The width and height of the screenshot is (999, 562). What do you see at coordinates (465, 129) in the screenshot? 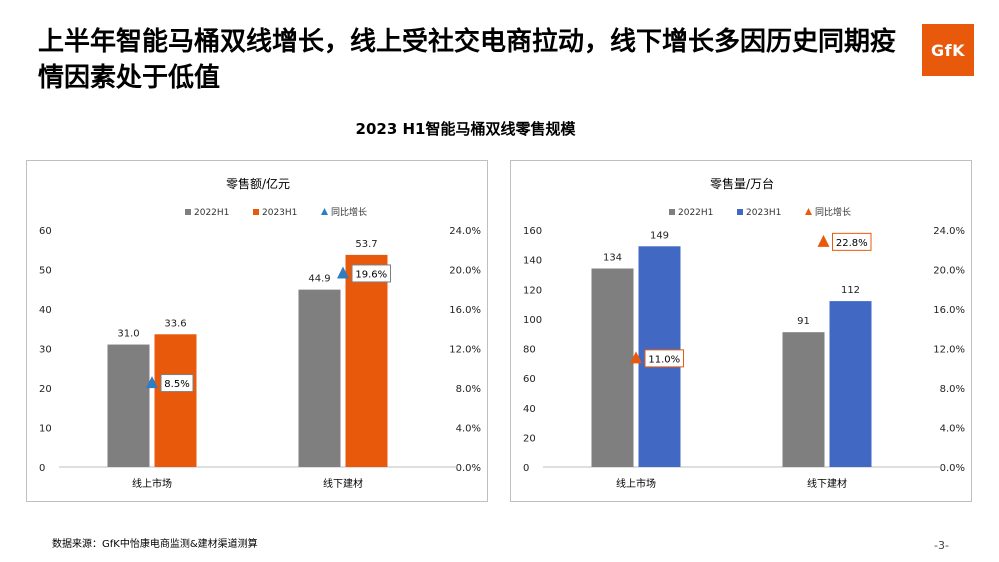
I see `chart-section-title: 2023 H1智能马桶双线零售规模` at bounding box center [465, 129].